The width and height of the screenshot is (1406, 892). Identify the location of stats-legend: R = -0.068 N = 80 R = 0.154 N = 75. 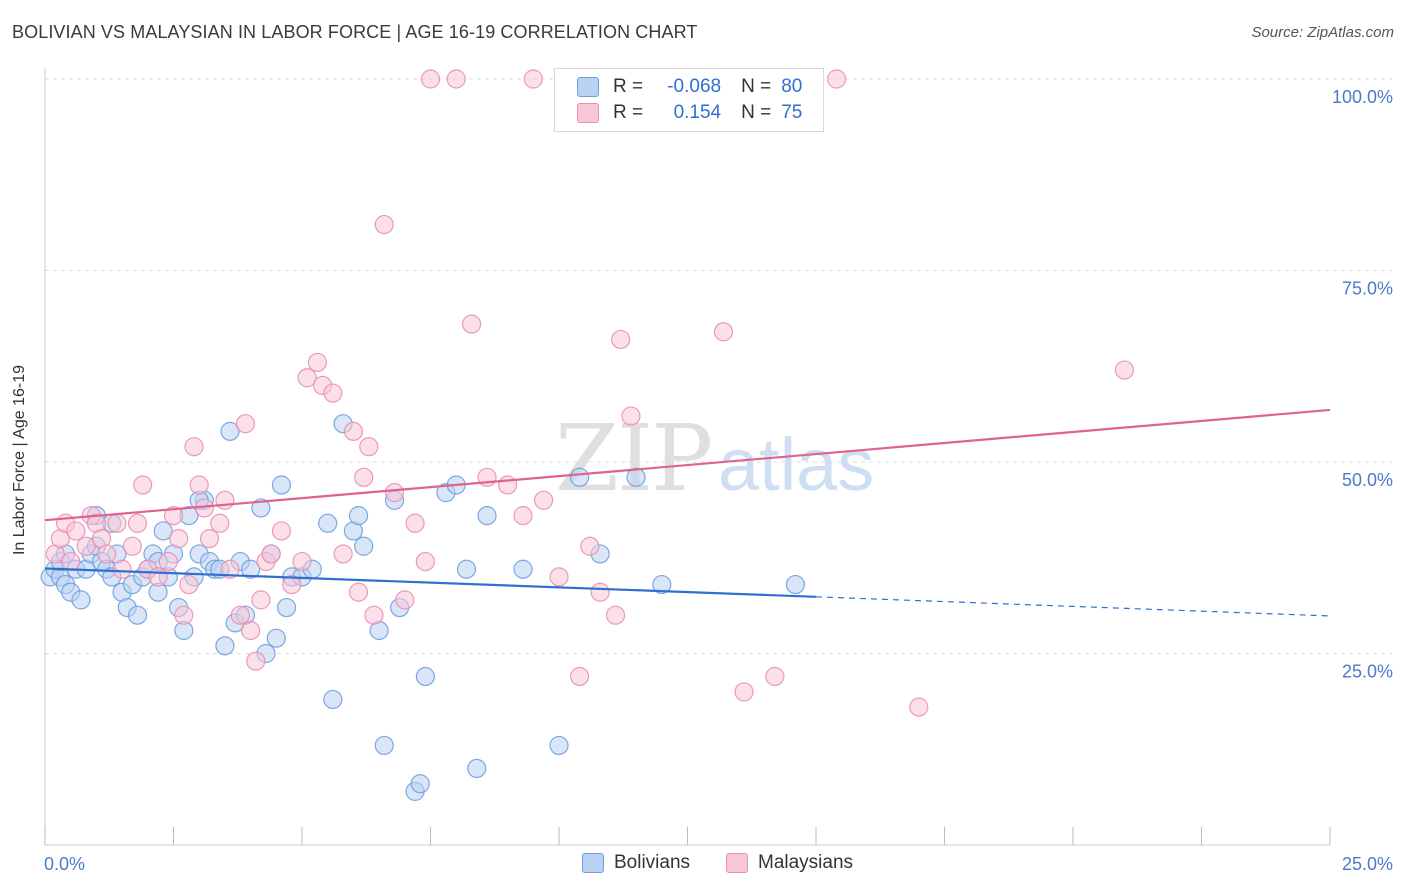
(689, 100).